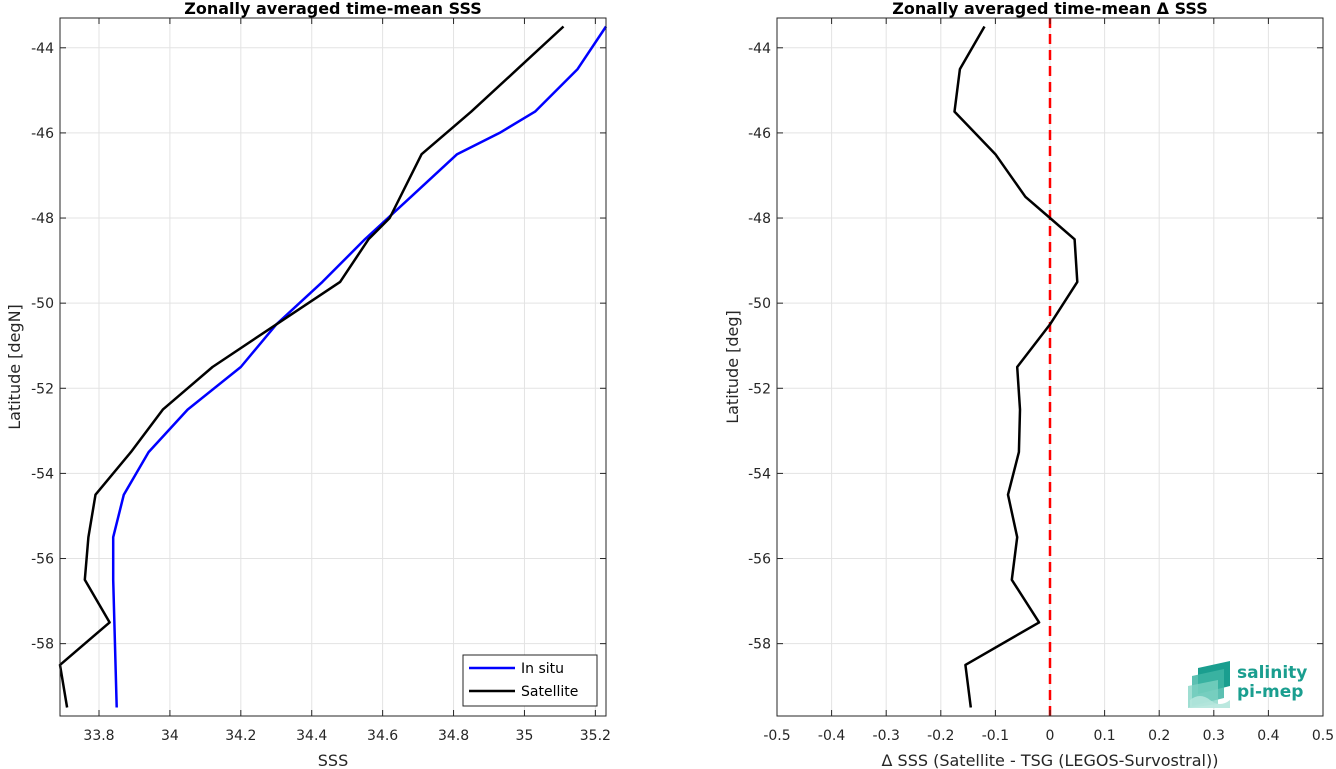  Describe the element at coordinates (382, 736) in the screenshot. I see `x-tick-label: 34.6` at that location.